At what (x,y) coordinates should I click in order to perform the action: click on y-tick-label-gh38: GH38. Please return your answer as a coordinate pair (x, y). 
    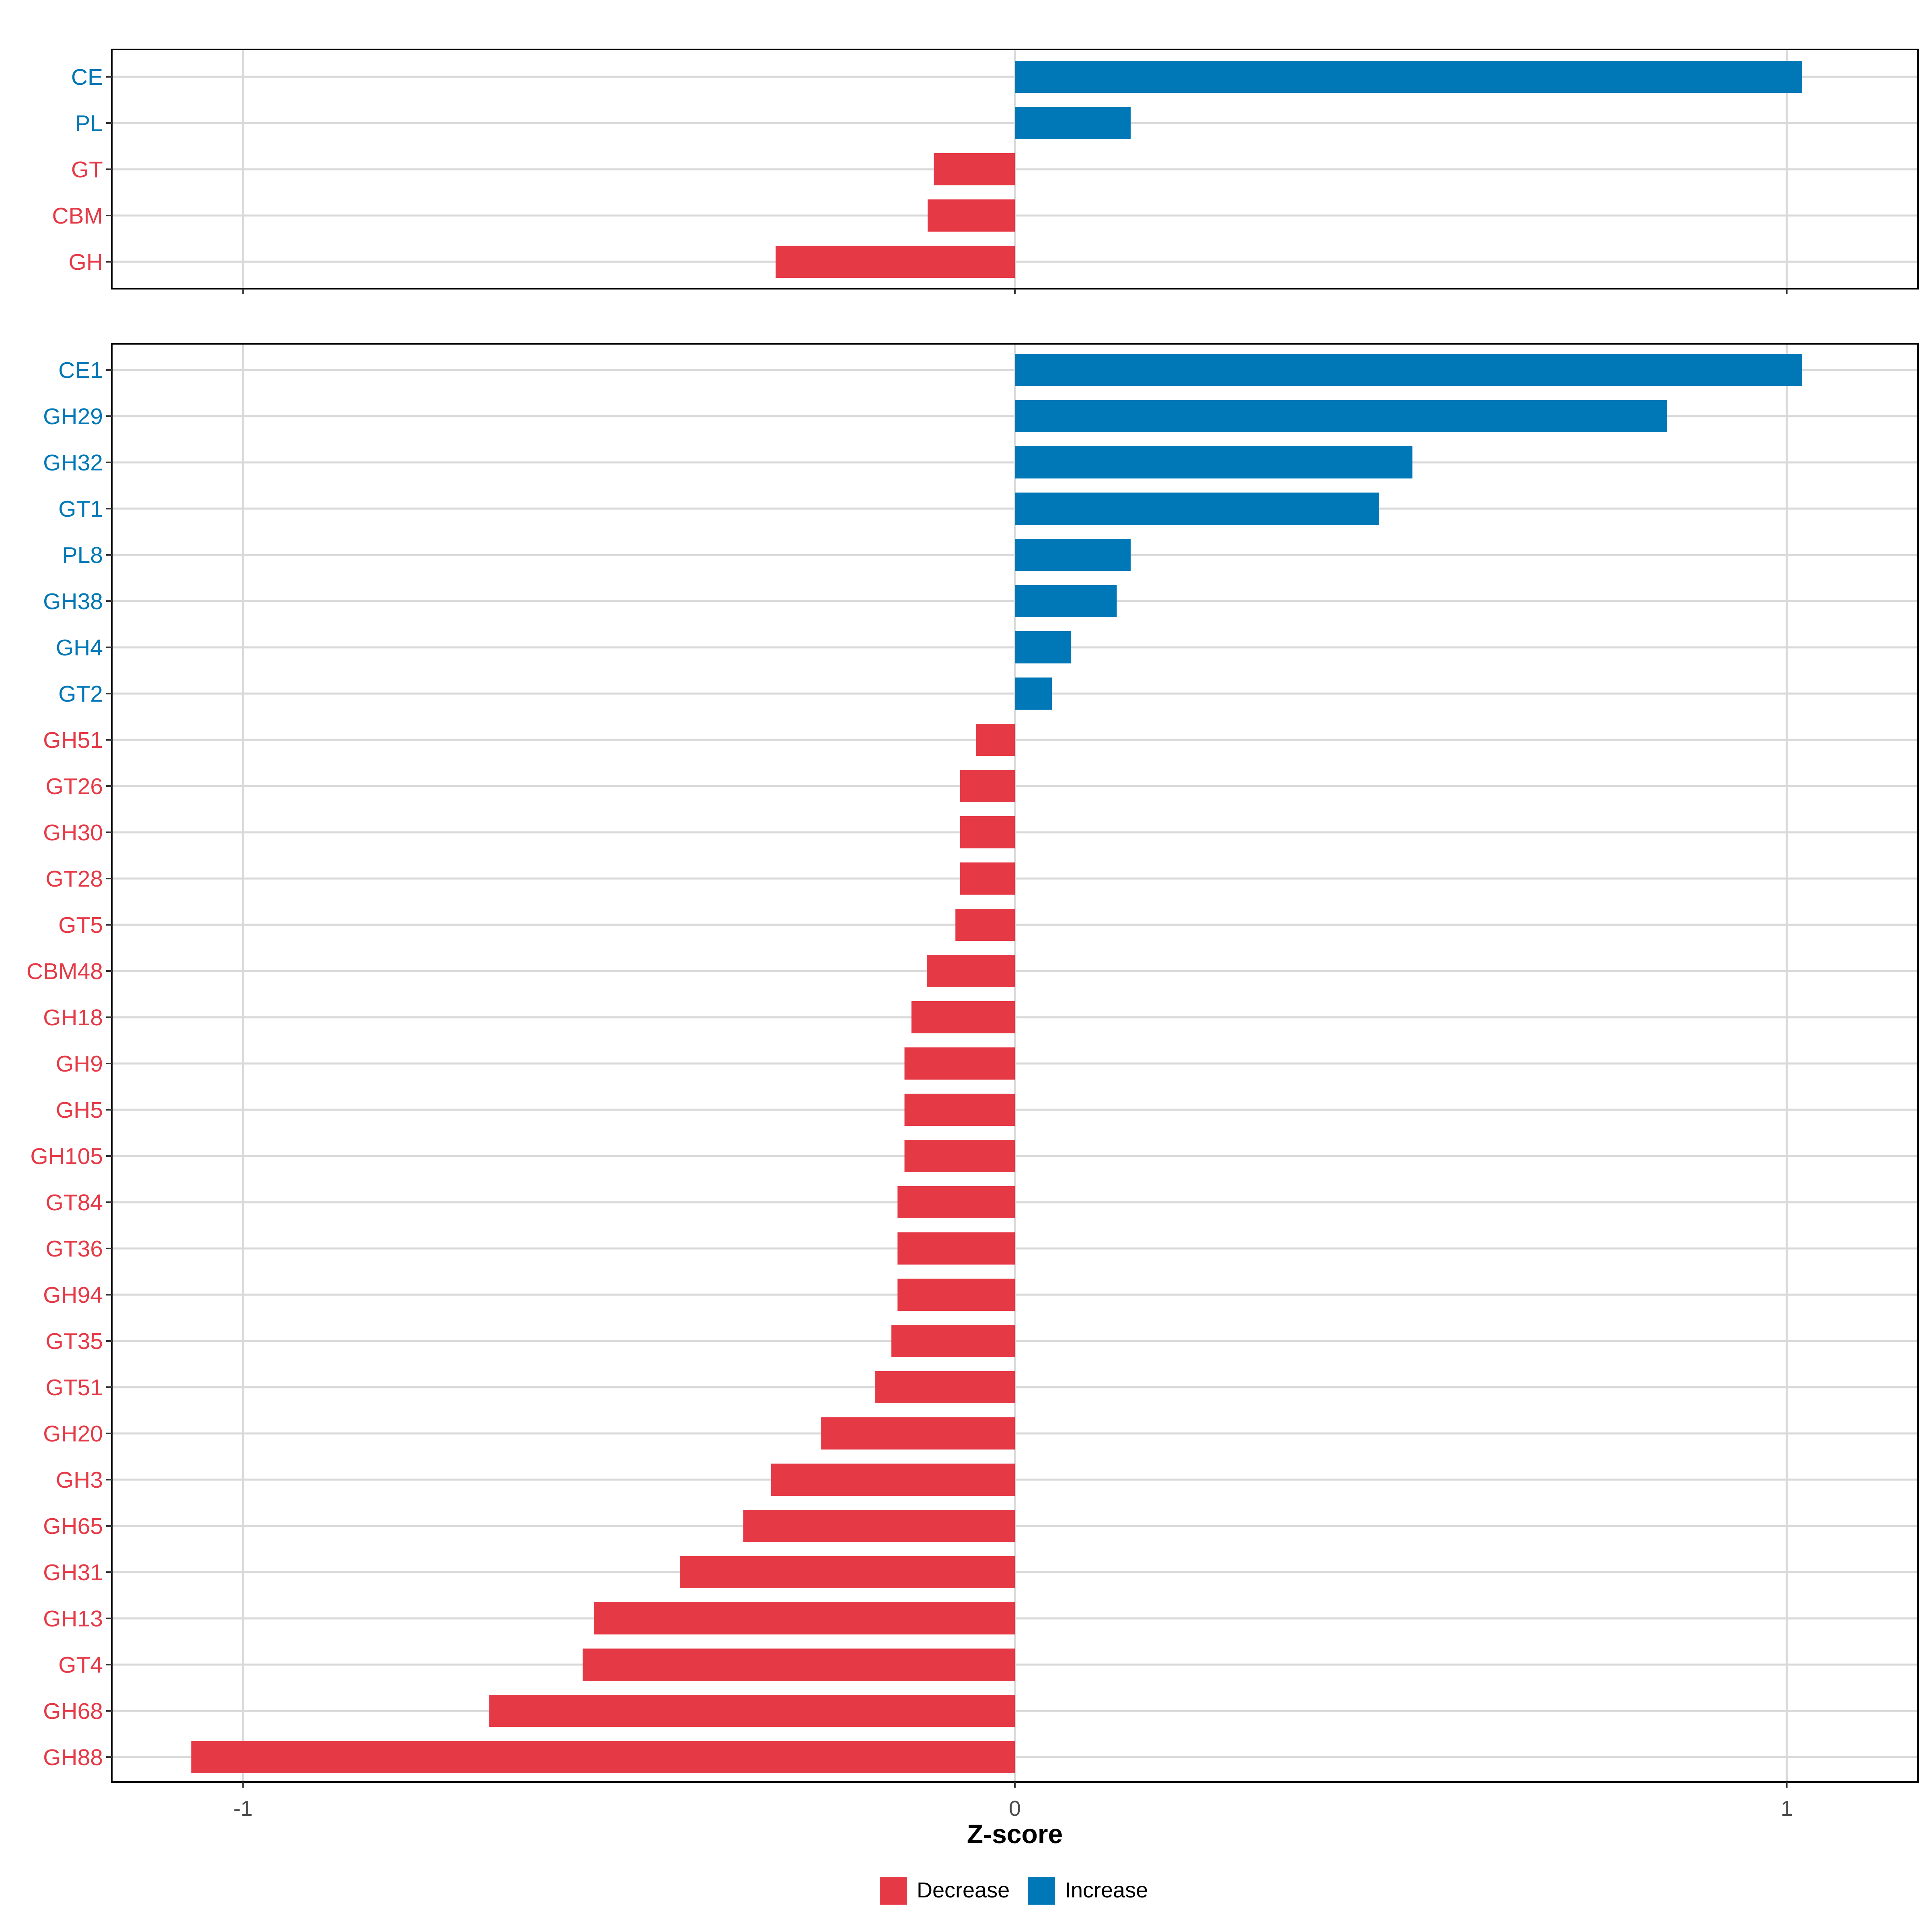
    Looking at the image, I should click on (73, 601).